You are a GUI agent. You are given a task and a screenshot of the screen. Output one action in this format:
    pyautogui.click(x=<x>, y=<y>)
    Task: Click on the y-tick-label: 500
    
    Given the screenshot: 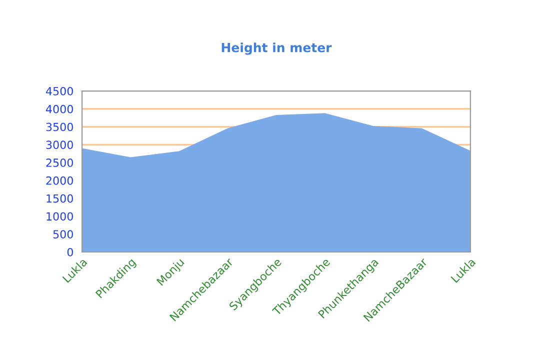 What is the action you would take?
    pyautogui.click(x=63, y=234)
    